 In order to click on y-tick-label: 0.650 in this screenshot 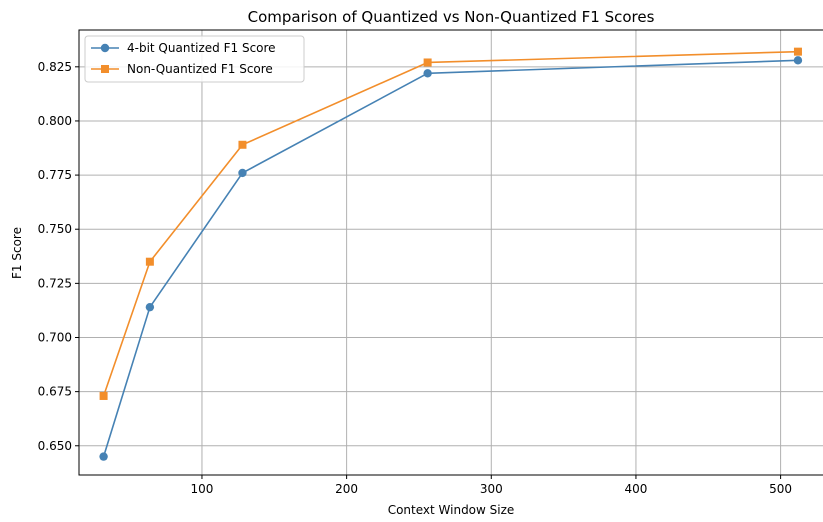, I will do `click(55, 446)`.